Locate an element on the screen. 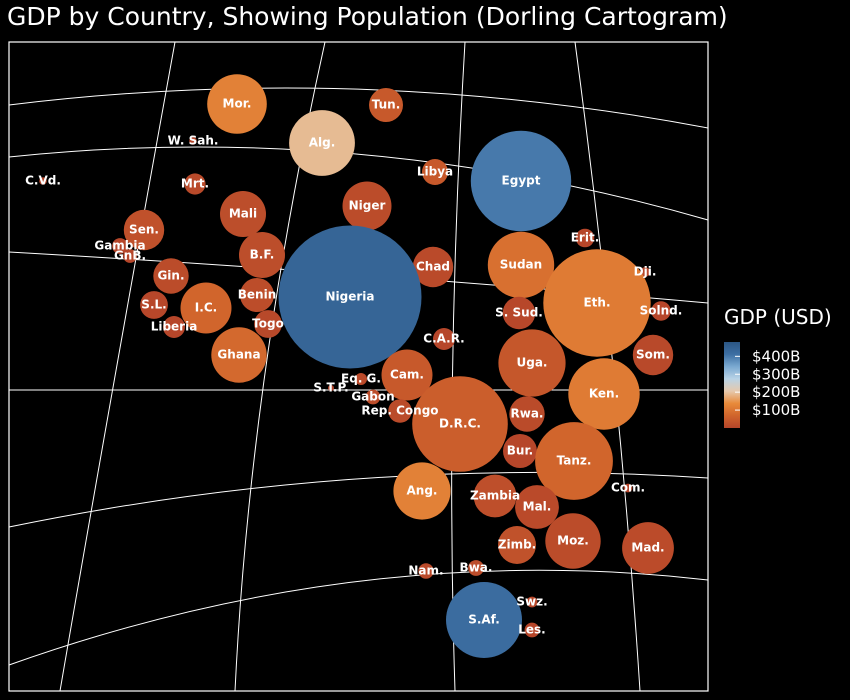 This screenshot has width=850, height=700. bubble-ghana is located at coordinates (239, 355).